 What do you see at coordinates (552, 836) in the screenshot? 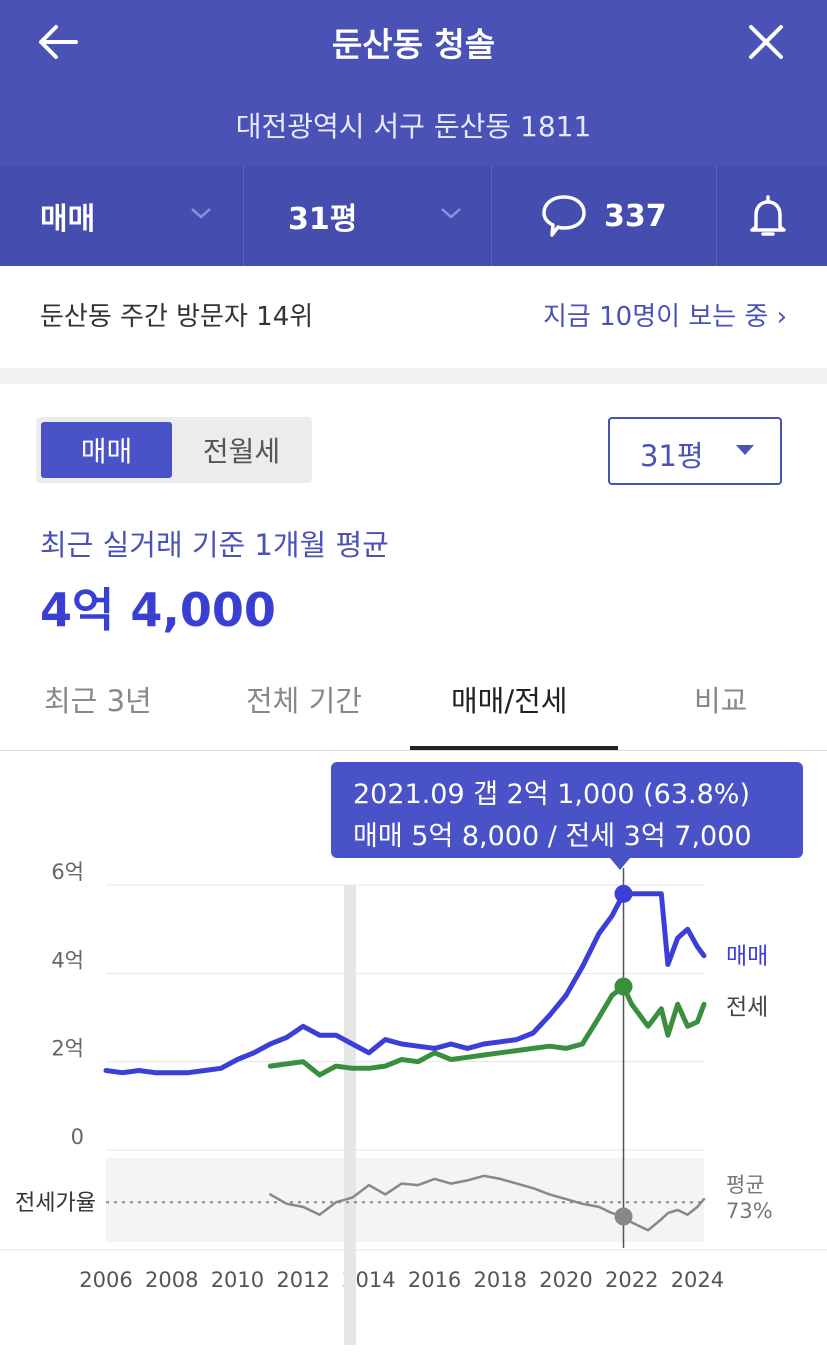
I see `tooltip-price-line: 매매 5억 8,000 / 전세 3억 7,000` at bounding box center [552, 836].